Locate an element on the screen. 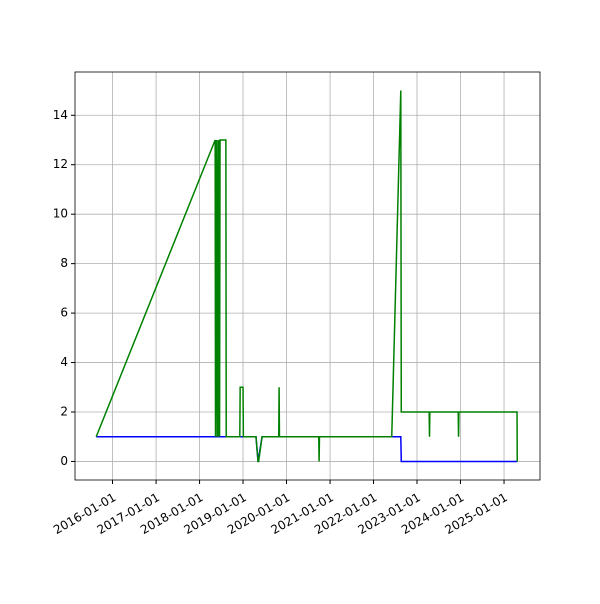  y-tick-label: 0 is located at coordinates (64, 461).